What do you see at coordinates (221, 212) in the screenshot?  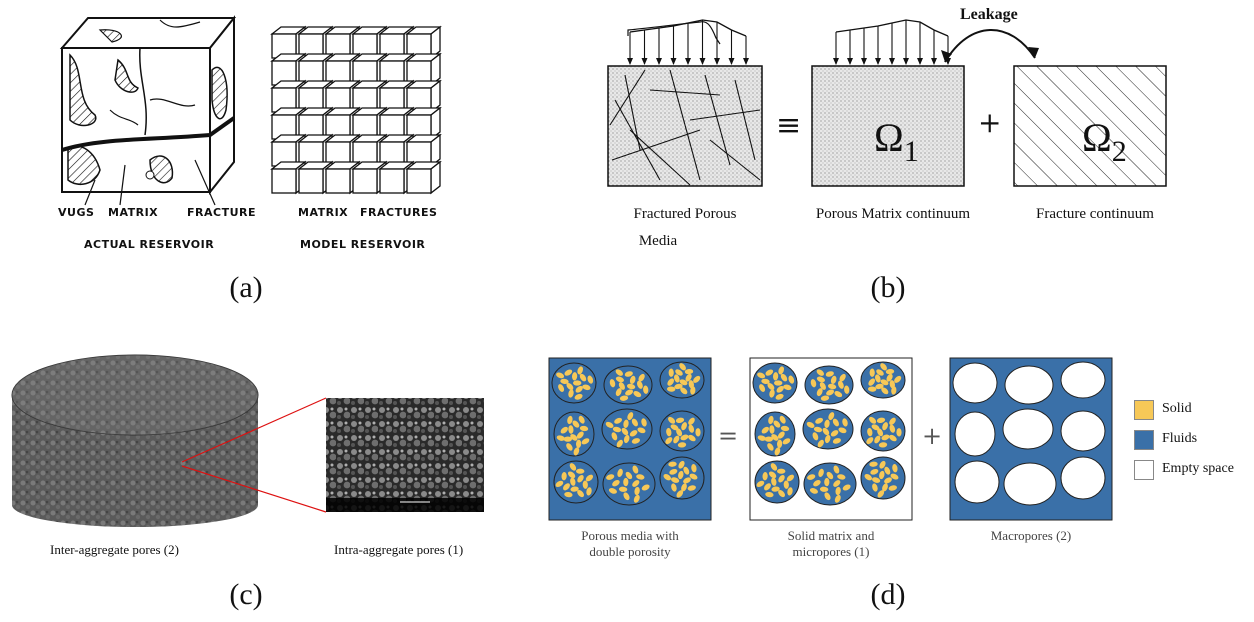 I see `label-fracture: FRACTURE` at bounding box center [221, 212].